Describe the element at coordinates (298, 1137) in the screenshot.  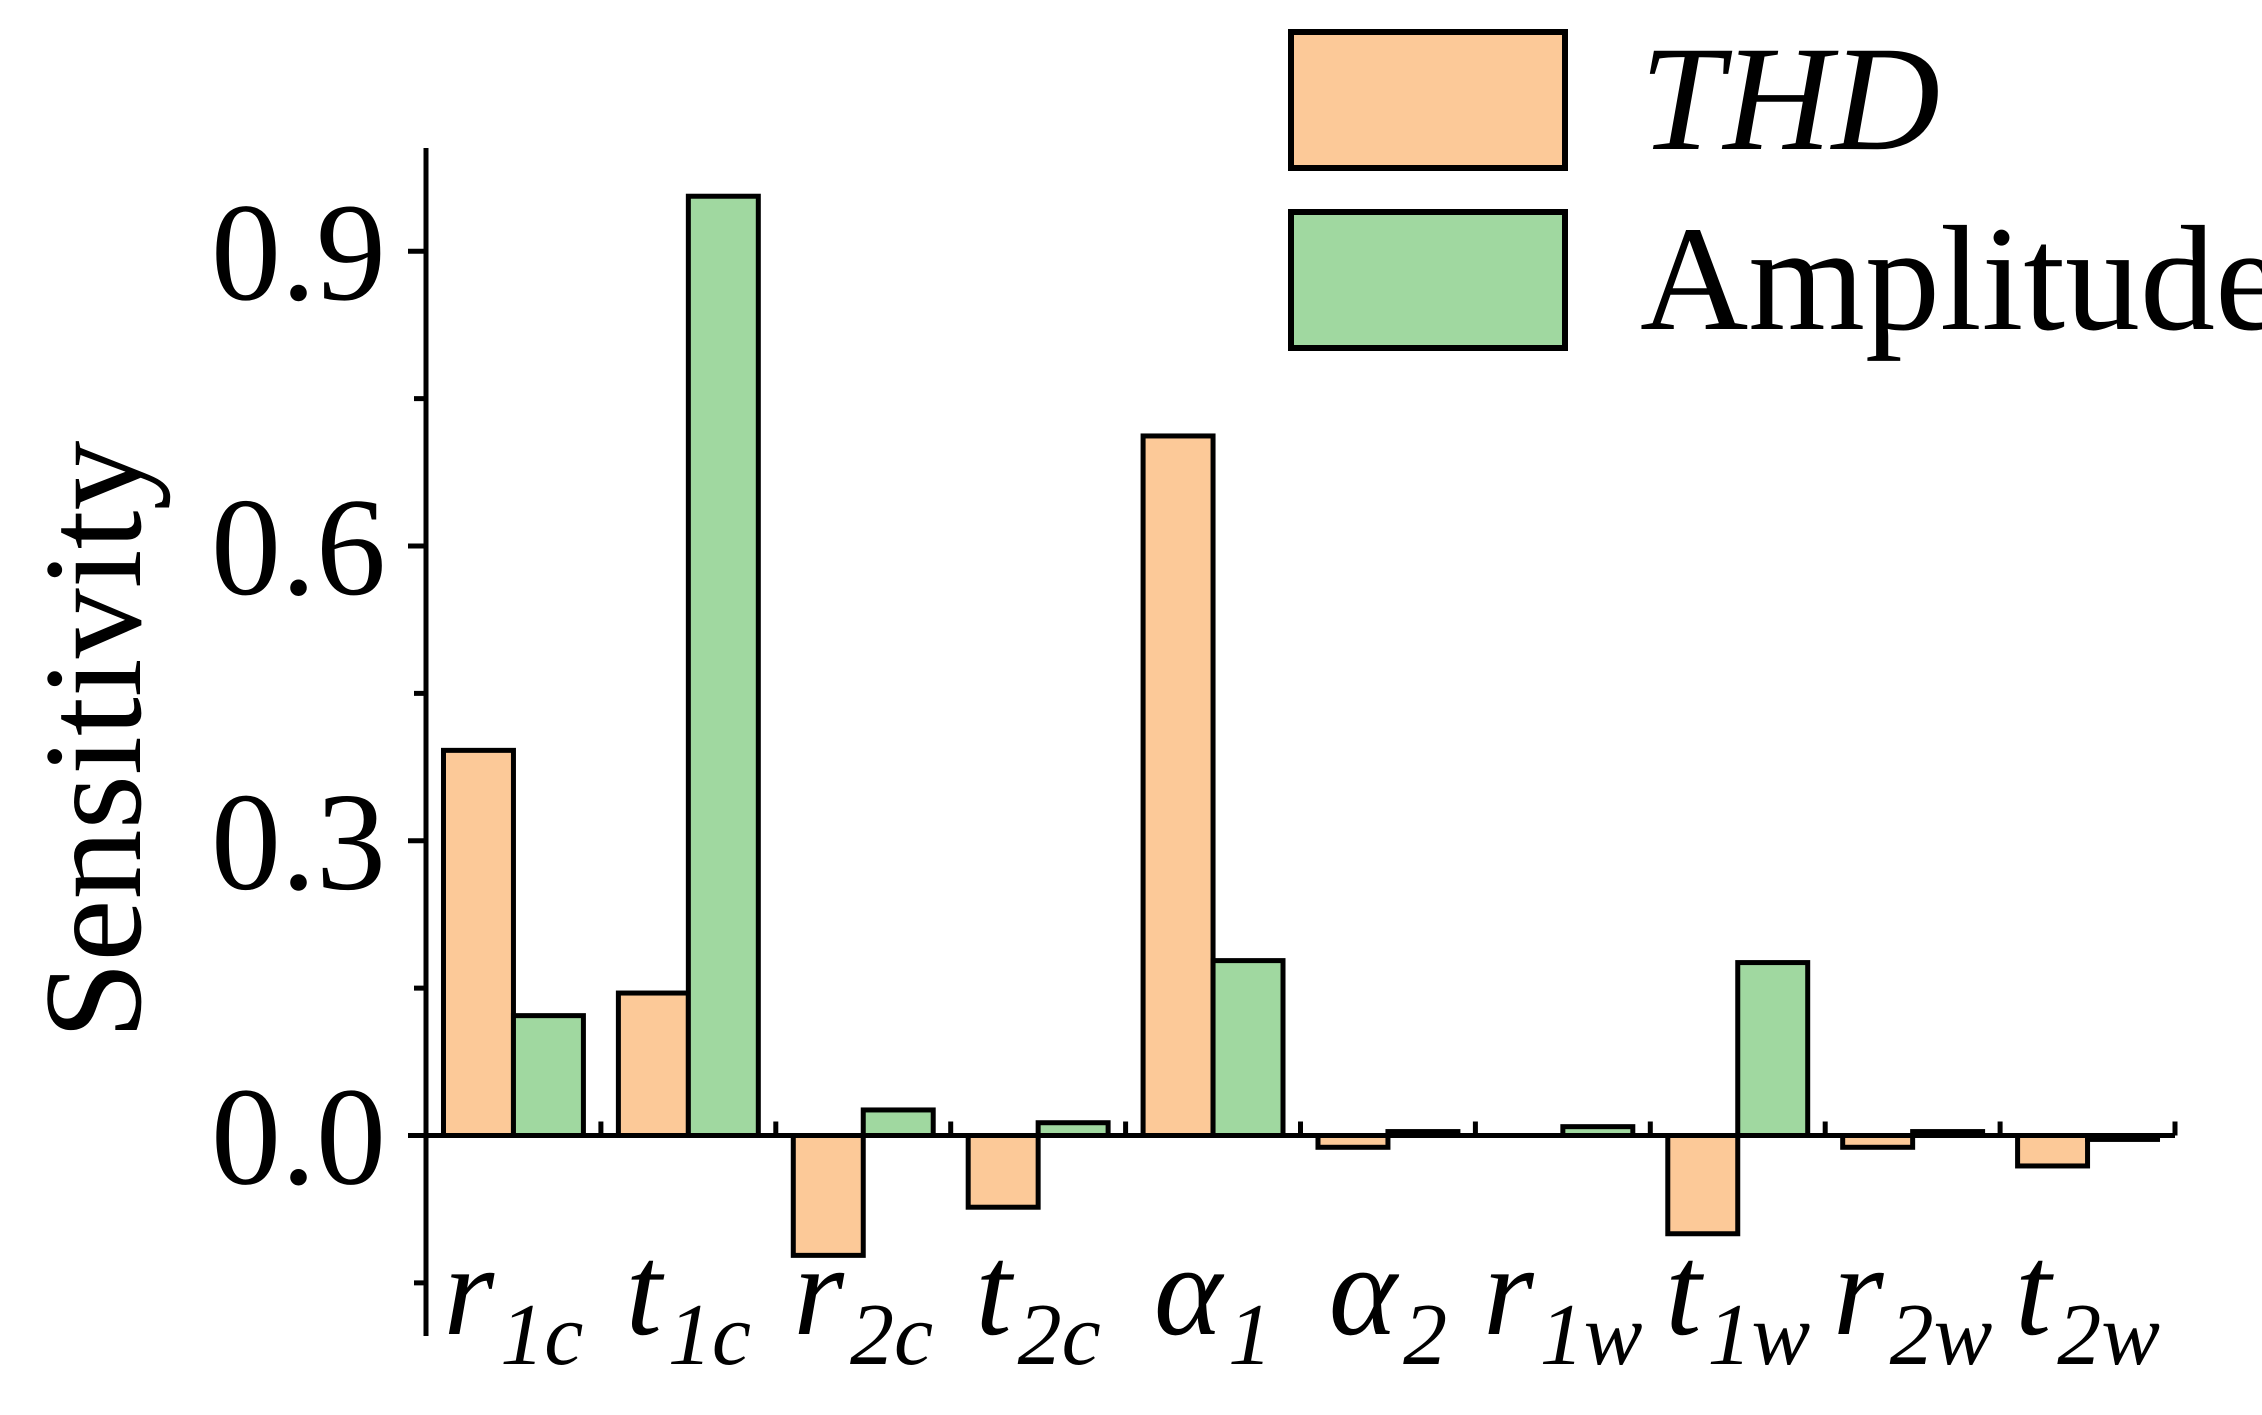
I see `y-tick-label: 0.0` at that location.